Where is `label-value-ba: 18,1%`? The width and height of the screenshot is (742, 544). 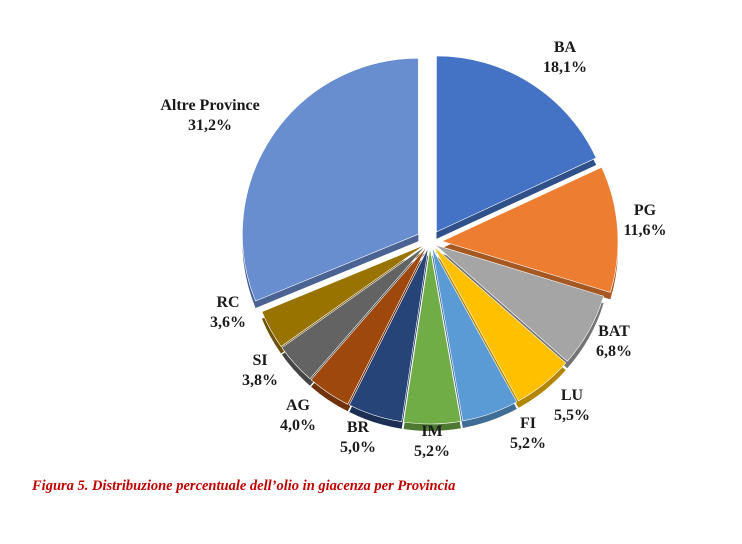 label-value-ba: 18,1% is located at coordinates (565, 67).